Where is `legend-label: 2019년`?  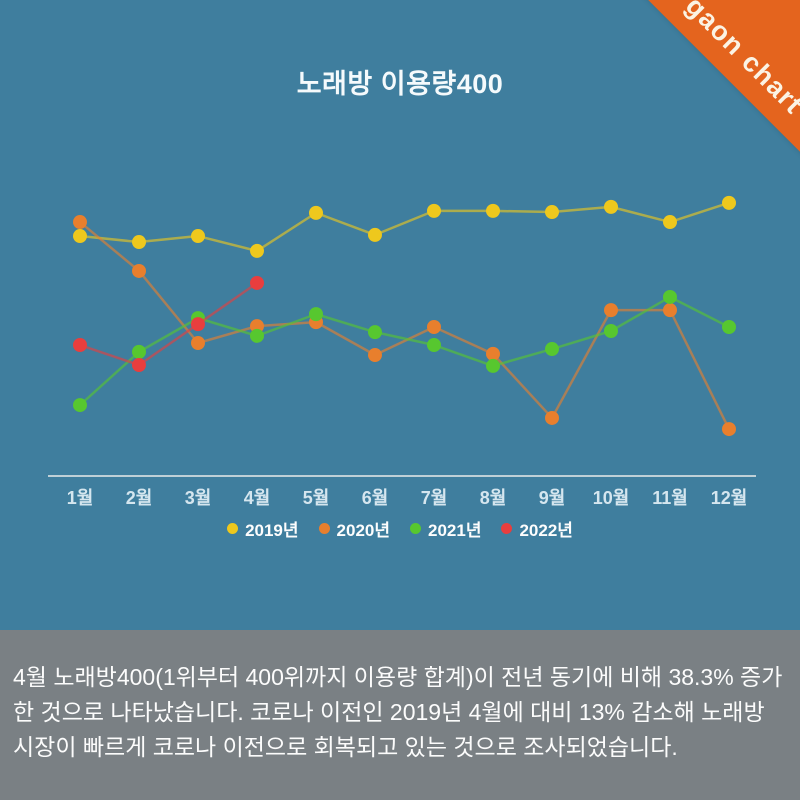 legend-label: 2019년 is located at coordinates (272, 530).